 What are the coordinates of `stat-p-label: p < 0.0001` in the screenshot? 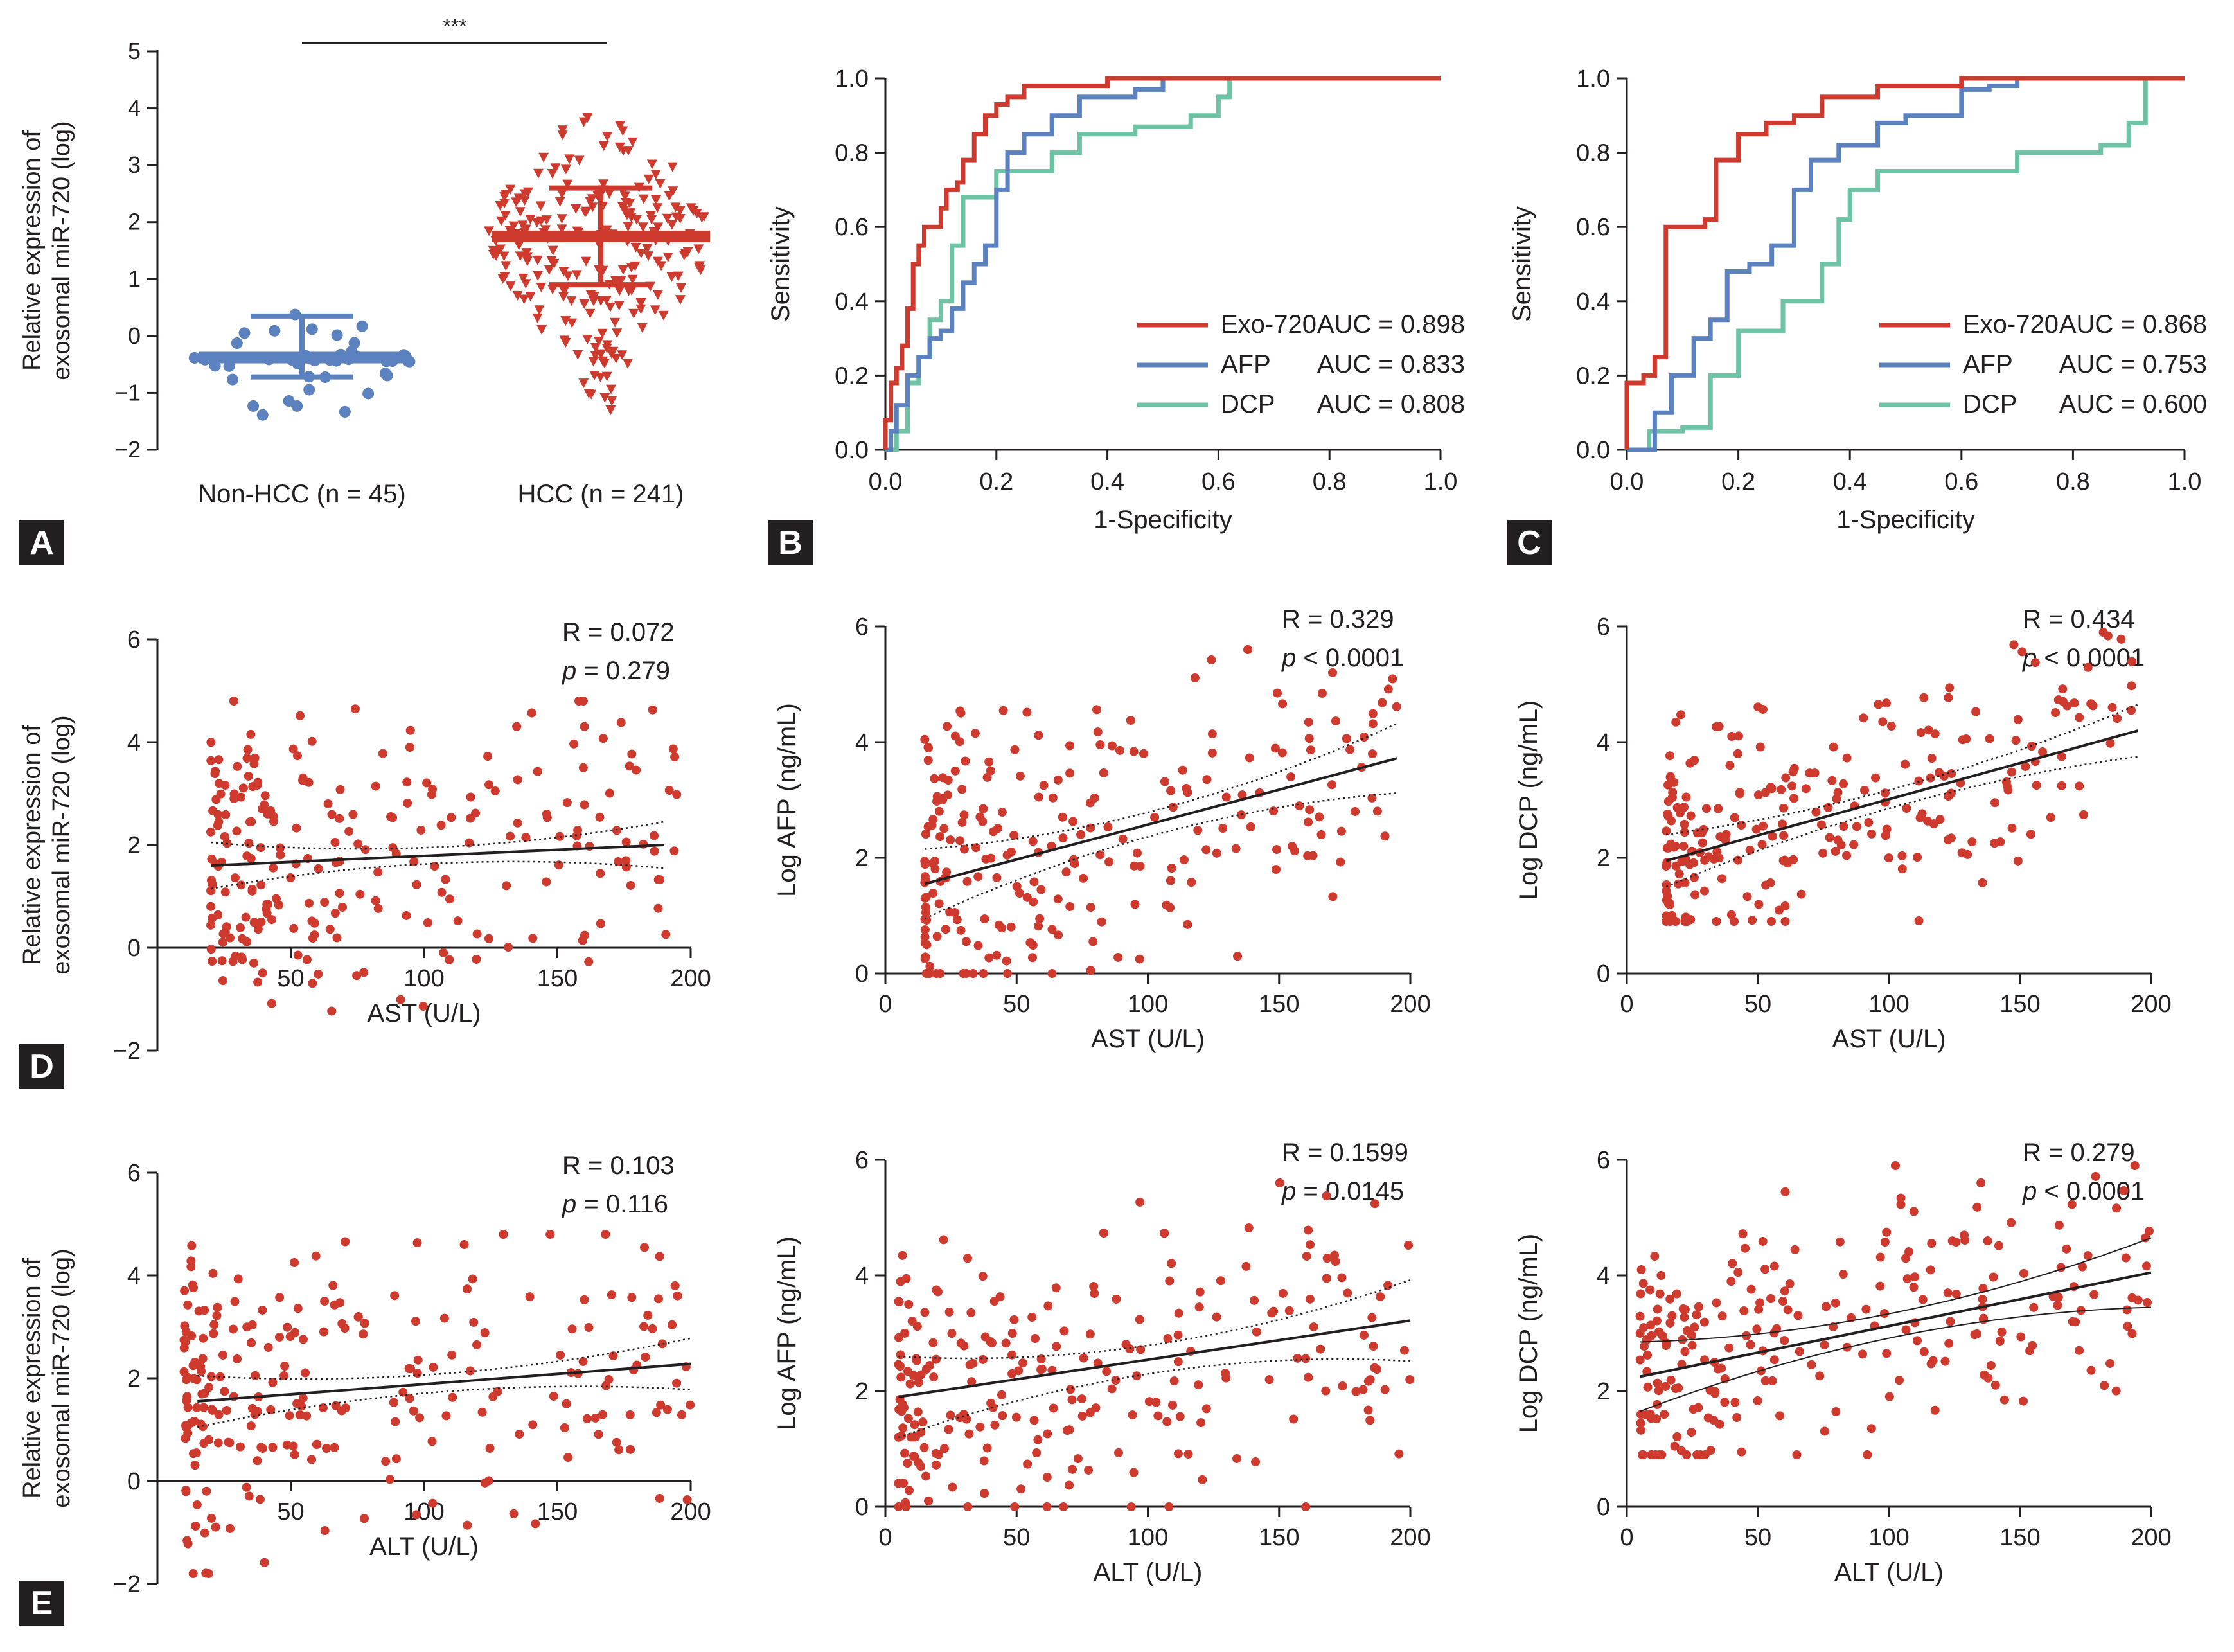 It's located at (1342, 658).